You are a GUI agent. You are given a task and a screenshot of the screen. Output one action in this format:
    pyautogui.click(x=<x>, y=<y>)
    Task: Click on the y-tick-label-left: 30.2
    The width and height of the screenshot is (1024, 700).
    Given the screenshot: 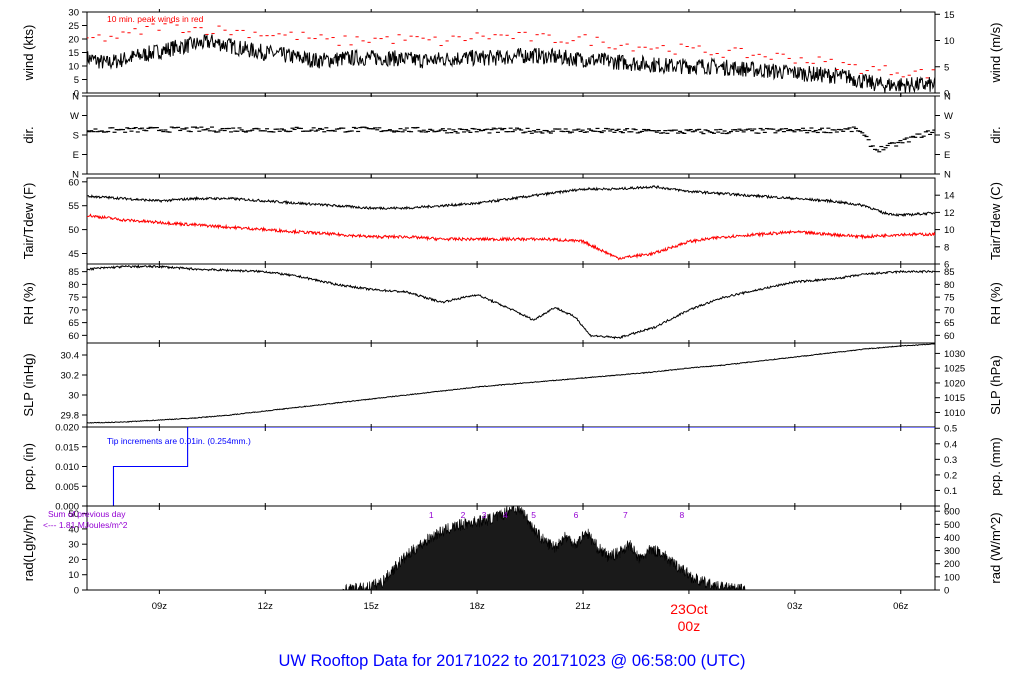 What is the action you would take?
    pyautogui.click(x=70, y=376)
    